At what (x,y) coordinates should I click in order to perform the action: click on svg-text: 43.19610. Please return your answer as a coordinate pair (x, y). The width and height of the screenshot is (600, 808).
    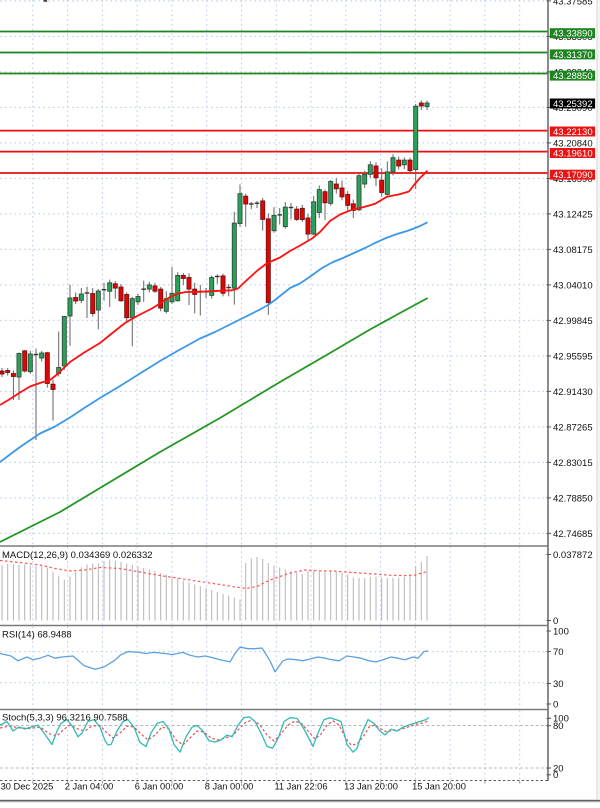
    Looking at the image, I should click on (573, 153).